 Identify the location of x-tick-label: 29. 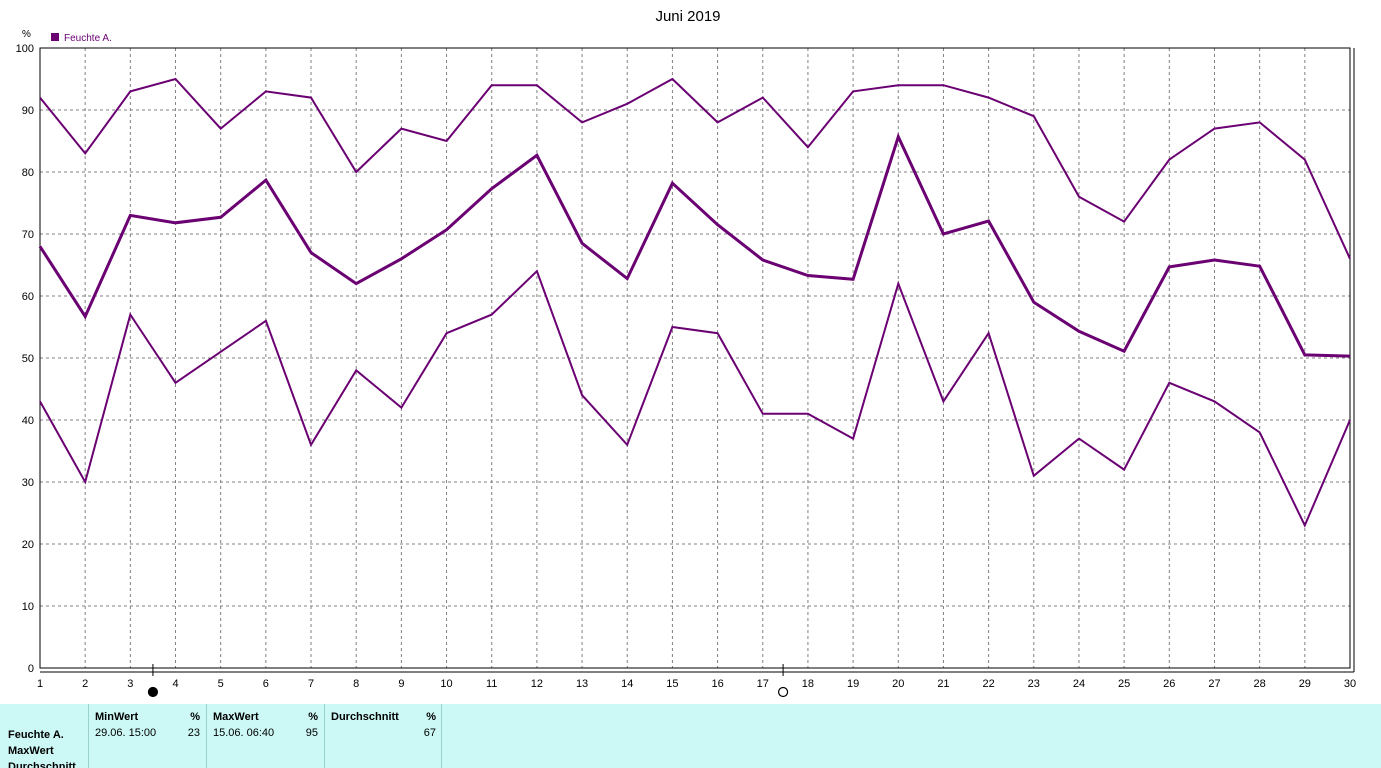
(1305, 684).